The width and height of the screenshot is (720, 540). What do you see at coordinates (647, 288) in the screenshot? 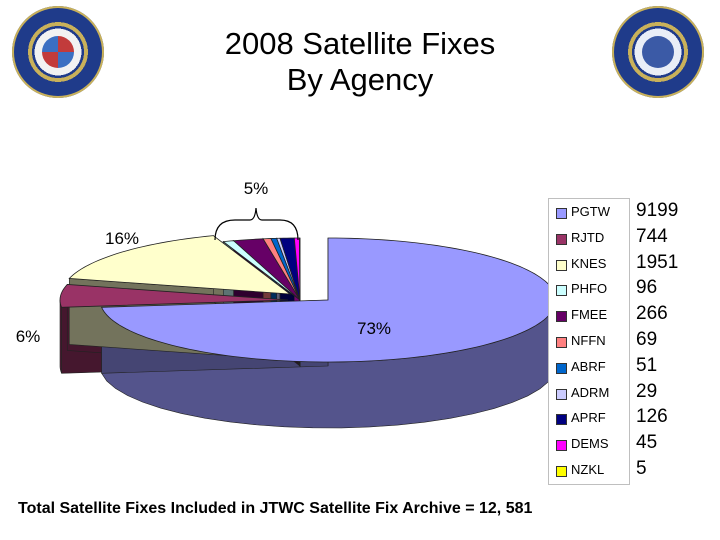
I see `fix-count-phfo: 96` at bounding box center [647, 288].